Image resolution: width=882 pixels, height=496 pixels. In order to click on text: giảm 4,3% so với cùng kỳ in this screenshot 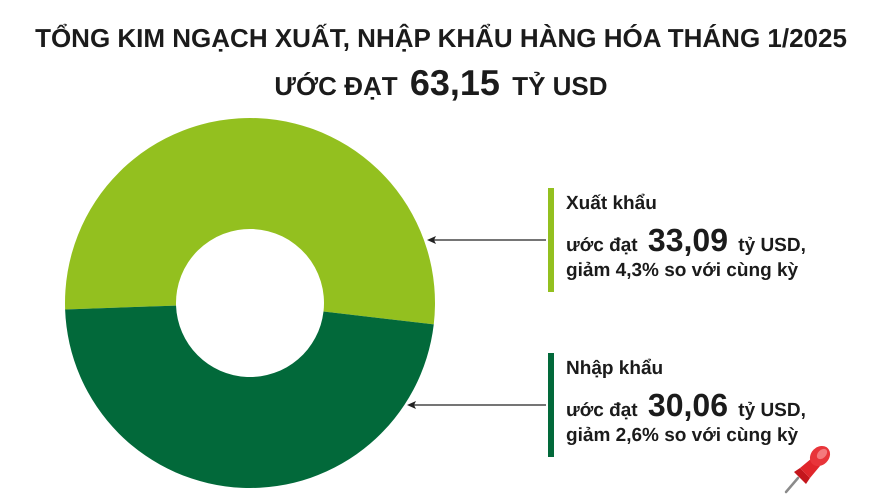, I will do `click(682, 271)`.